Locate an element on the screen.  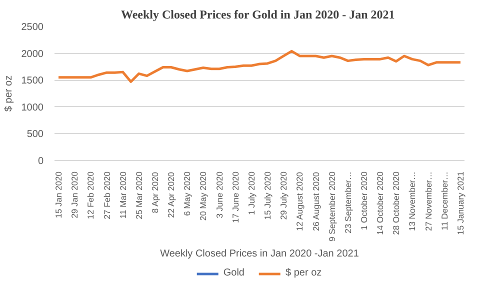
x-tick-label: 28 October 2020 is located at coordinates (396, 203).